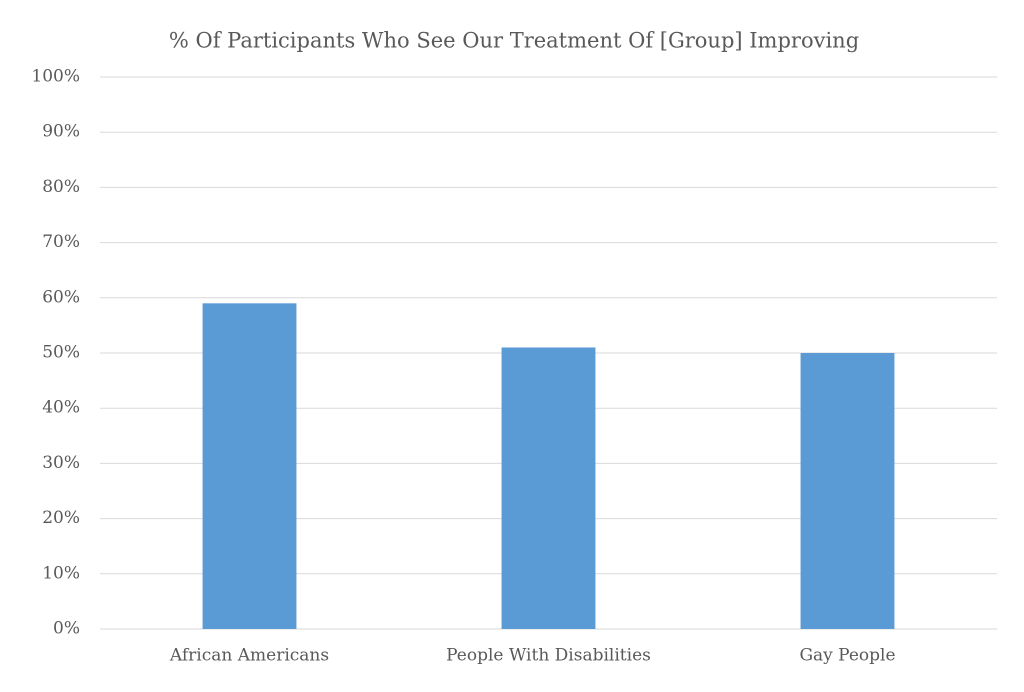 The height and width of the screenshot is (692, 1024). What do you see at coordinates (847, 656) in the screenshot?
I see `x-tick-label: Gay People` at bounding box center [847, 656].